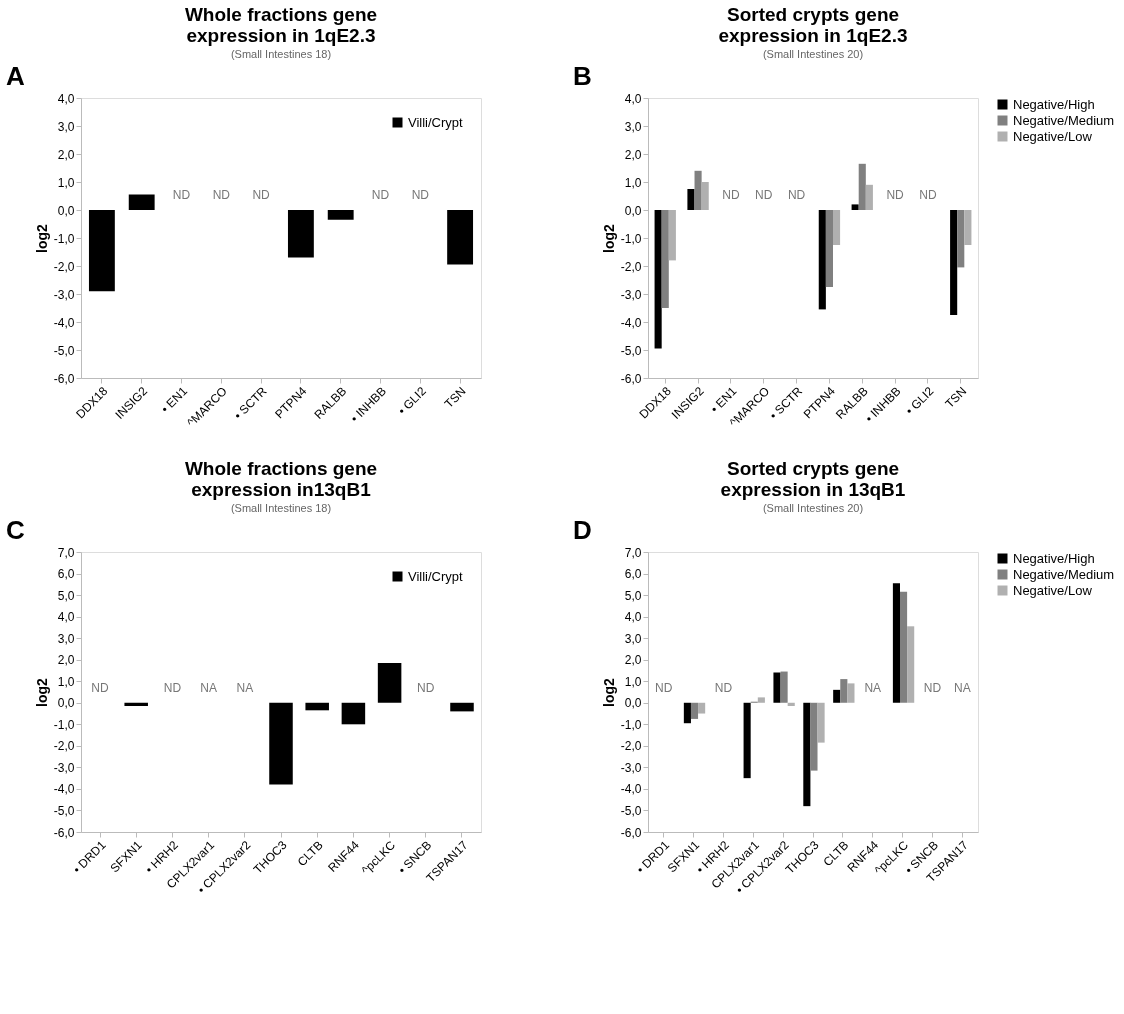 The height and width of the screenshot is (1014, 1124). Describe the element at coordinates (436, 576) in the screenshot. I see `legend-label: Villi/Crypt` at that location.